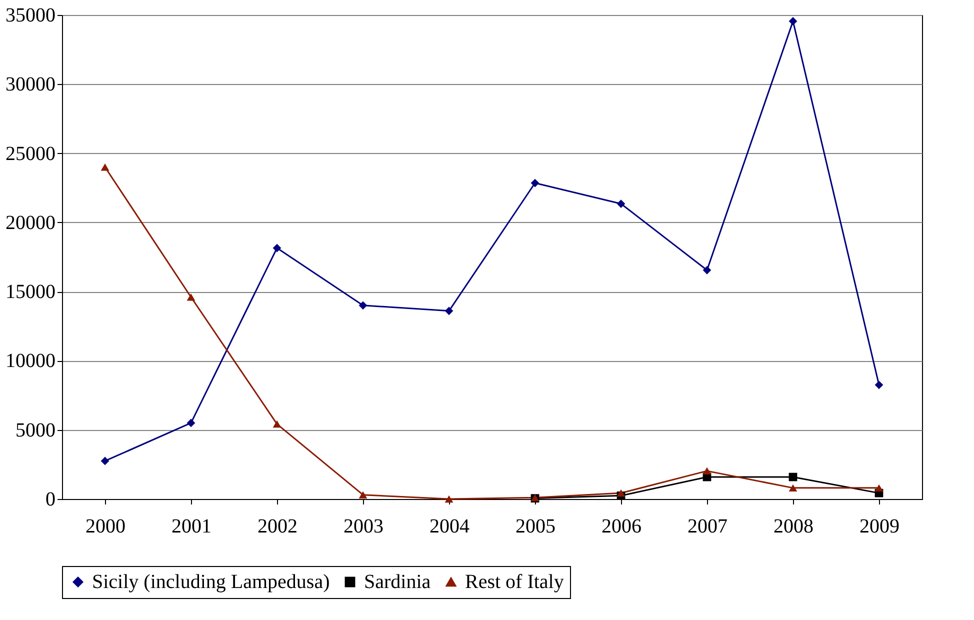  I want to click on y-tick-label: 0, so click(51, 499).